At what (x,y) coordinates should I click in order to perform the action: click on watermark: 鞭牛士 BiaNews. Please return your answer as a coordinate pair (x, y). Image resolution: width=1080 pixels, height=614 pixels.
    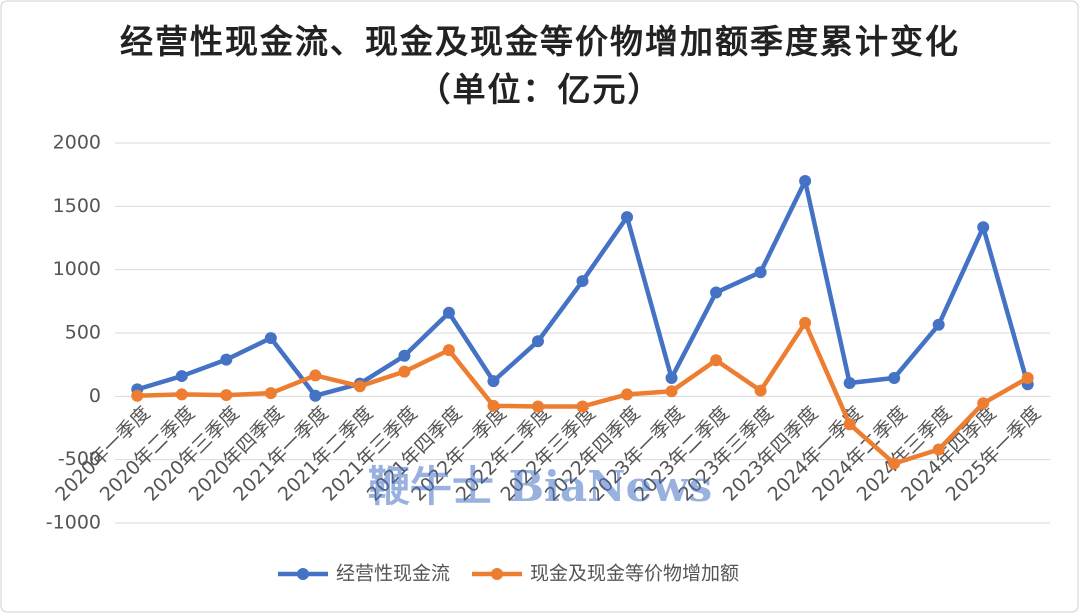
    Looking at the image, I should click on (540, 486).